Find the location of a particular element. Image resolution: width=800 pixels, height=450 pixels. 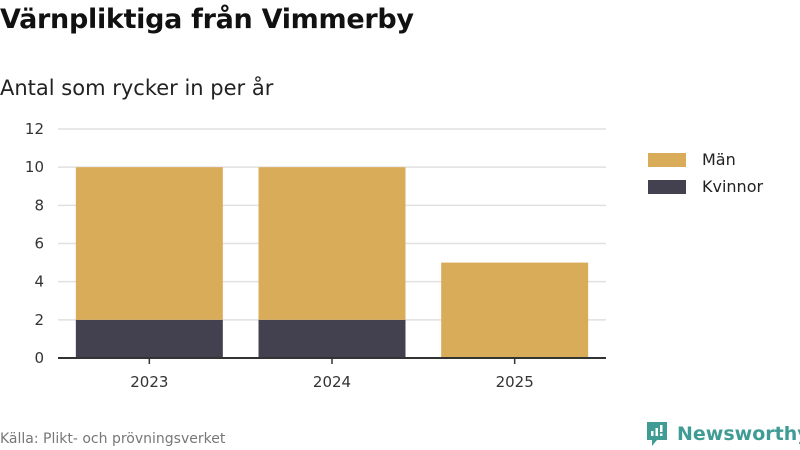

legend-item-men: Män is located at coordinates (705, 159).